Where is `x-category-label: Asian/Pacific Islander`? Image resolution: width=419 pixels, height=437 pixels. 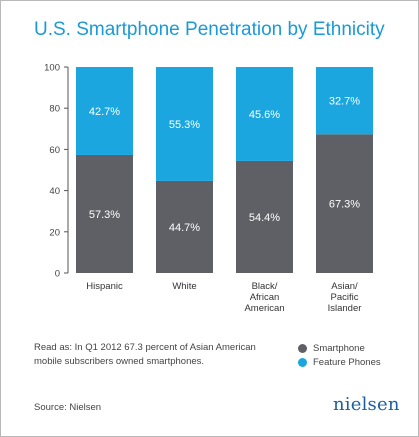
x-category-label: Asian/Pacific Islander is located at coordinates (345, 297).